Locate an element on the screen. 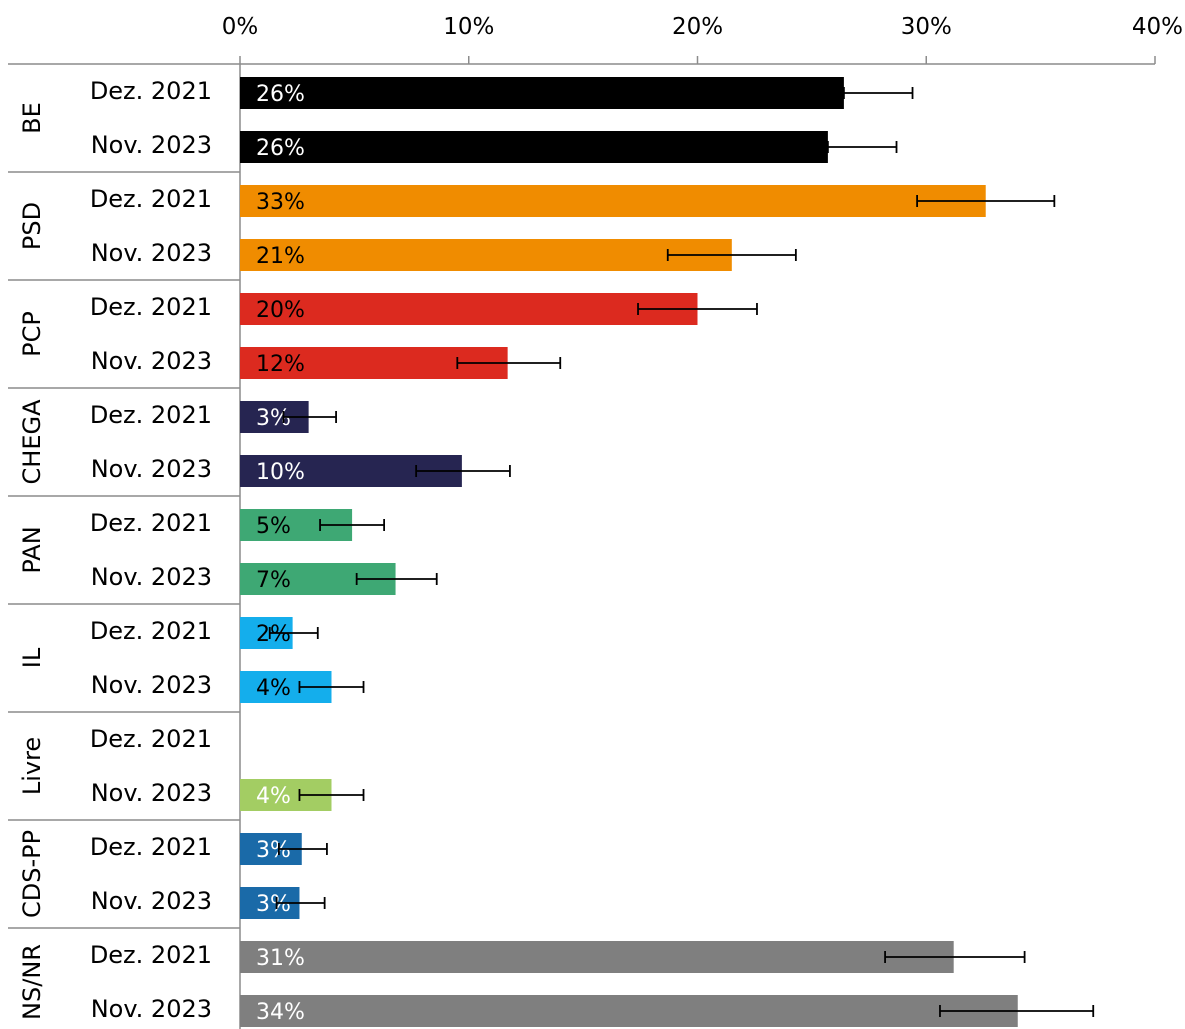 The image size is (1185, 1029). x-tick-label: 20% is located at coordinates (697, 27).